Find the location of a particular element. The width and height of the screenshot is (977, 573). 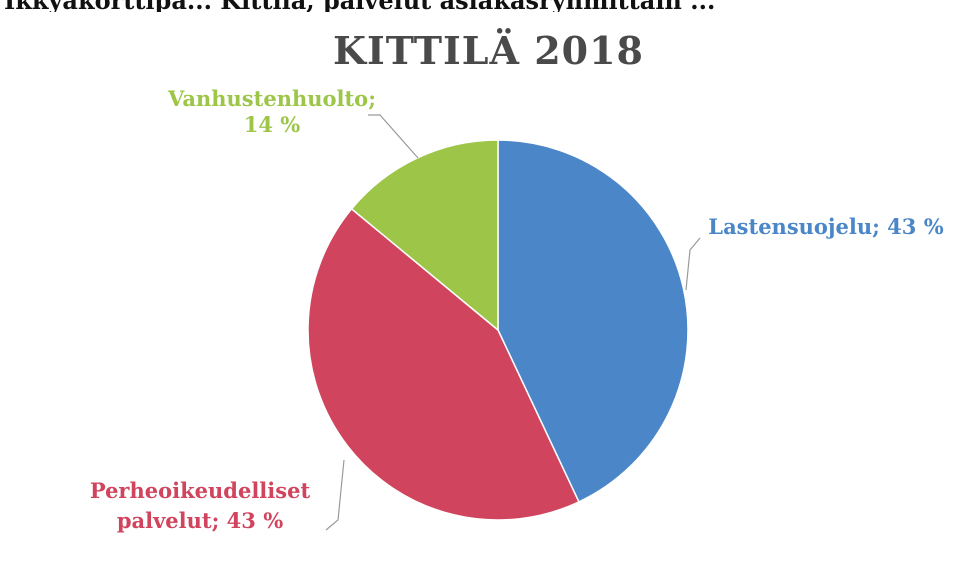

slice-lastensuojelu is located at coordinates (593, 321).